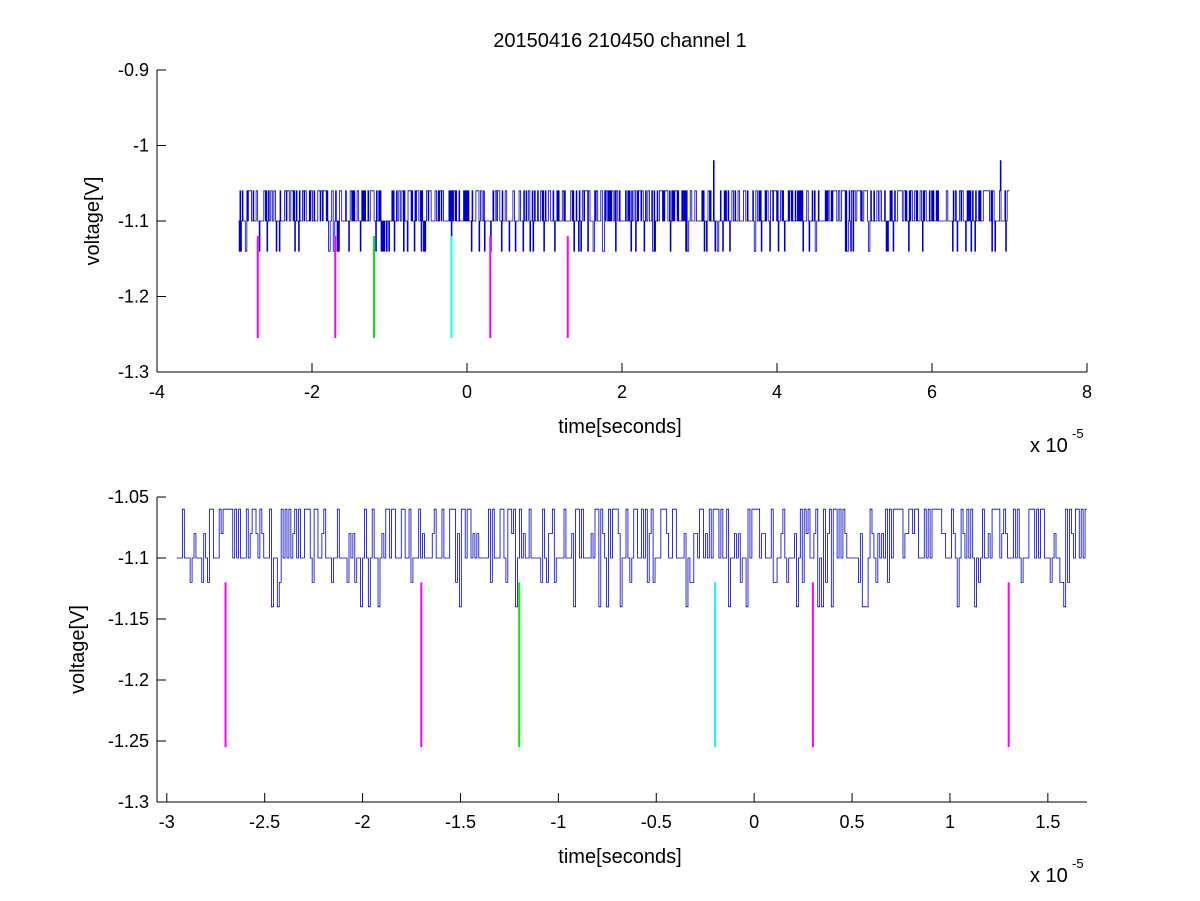 The height and width of the screenshot is (901, 1200). Describe the element at coordinates (157, 392) in the screenshot. I see `x-tick-label: -4` at that location.